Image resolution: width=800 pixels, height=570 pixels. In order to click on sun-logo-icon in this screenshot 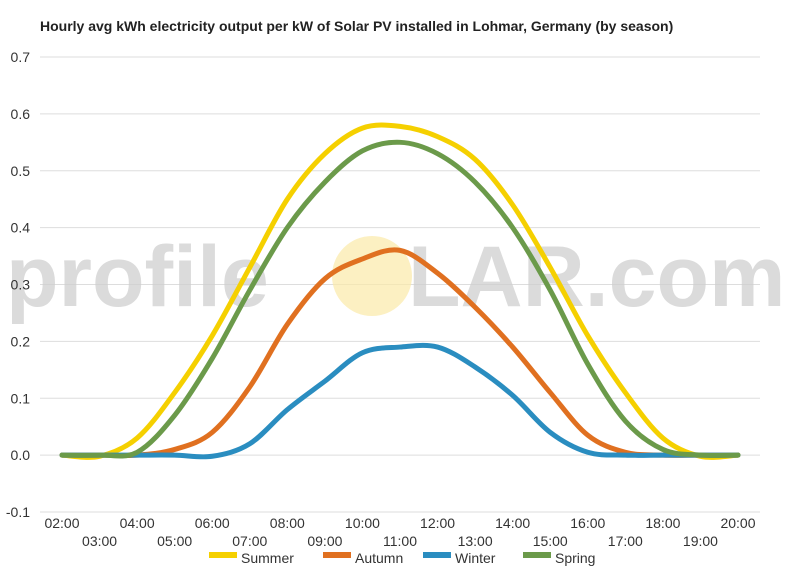, I will do `click(372, 276)`.